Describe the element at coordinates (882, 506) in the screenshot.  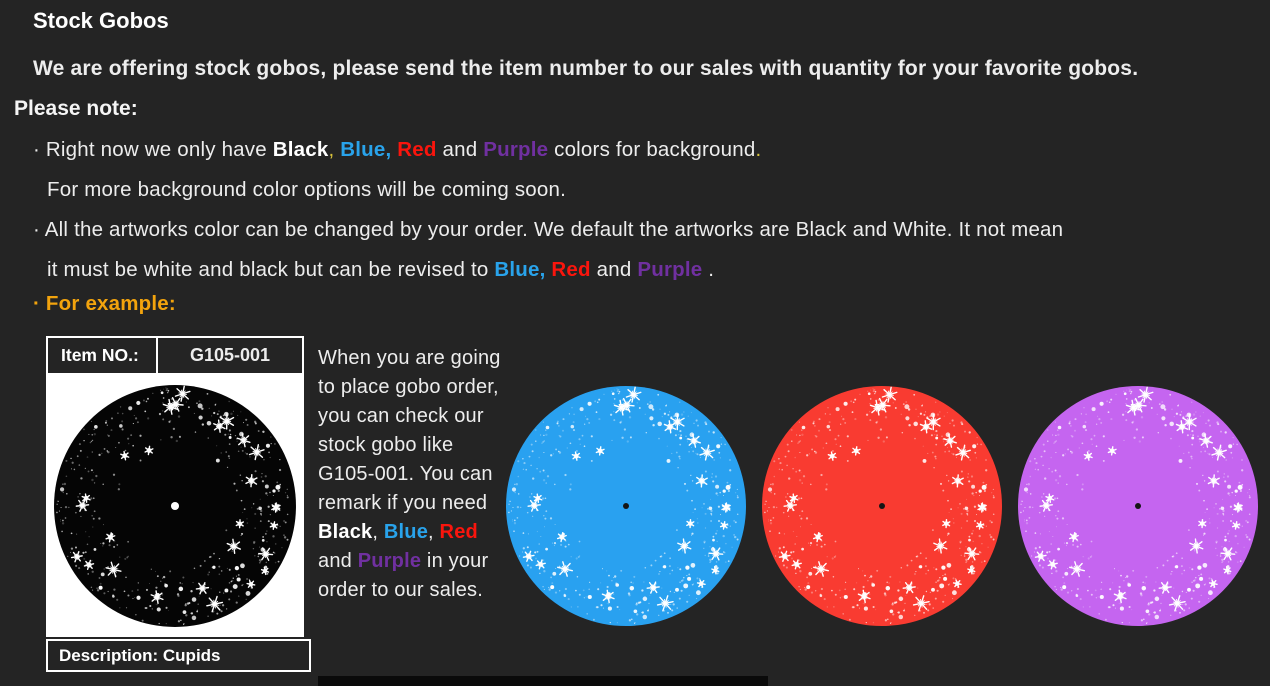
I see `gobo-circle-red` at that location.